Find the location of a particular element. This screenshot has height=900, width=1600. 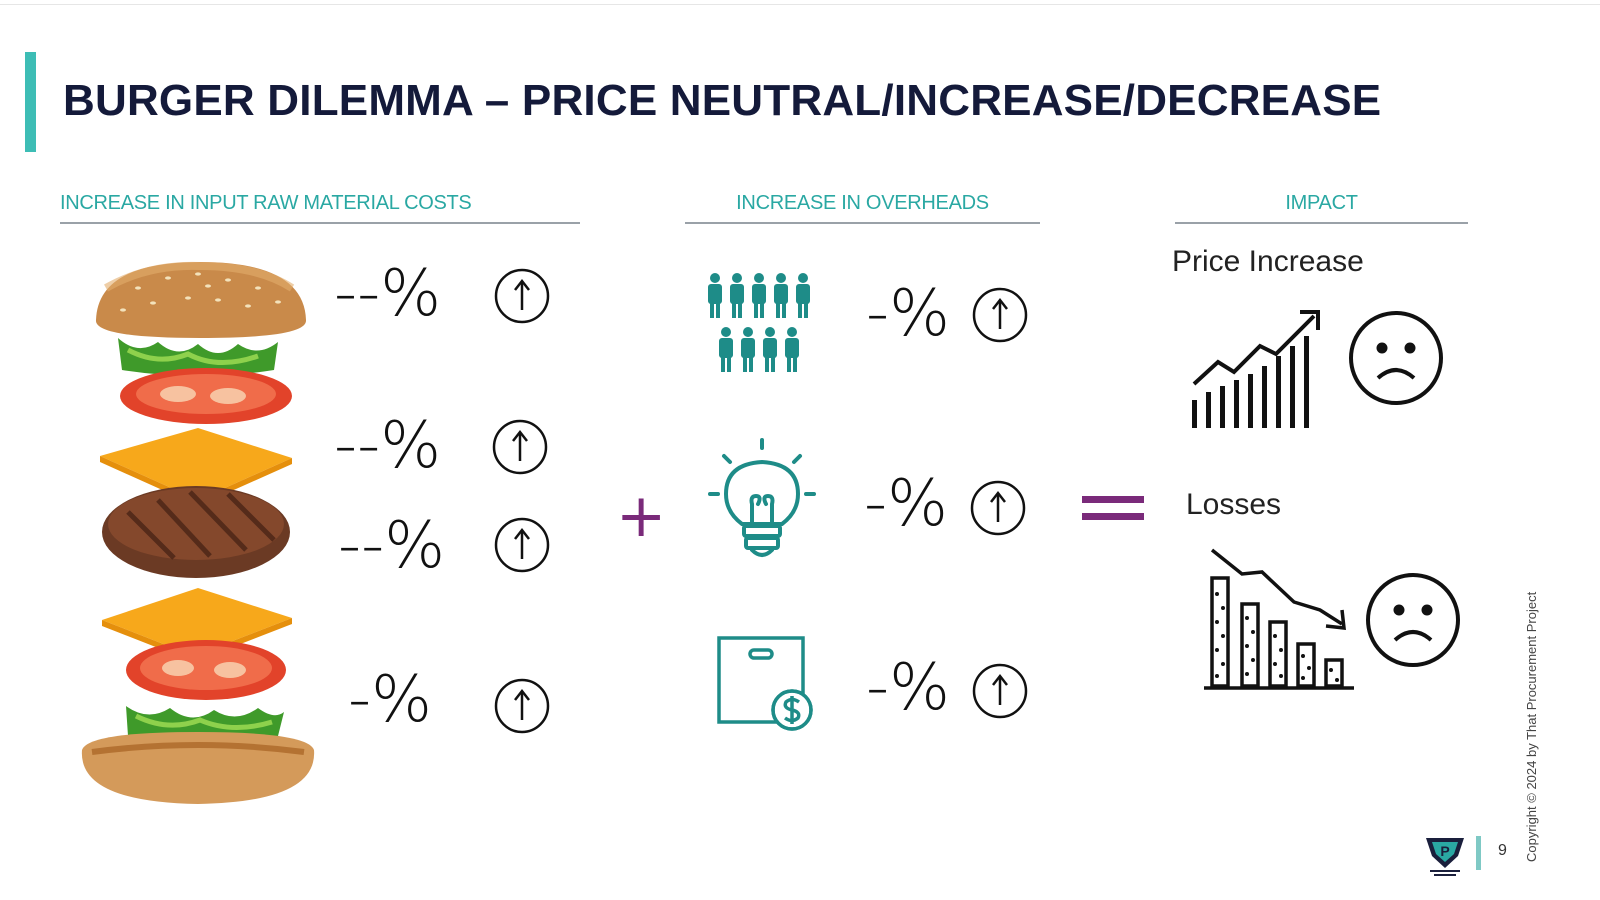

page-number: 9 is located at coordinates (1502, 850).